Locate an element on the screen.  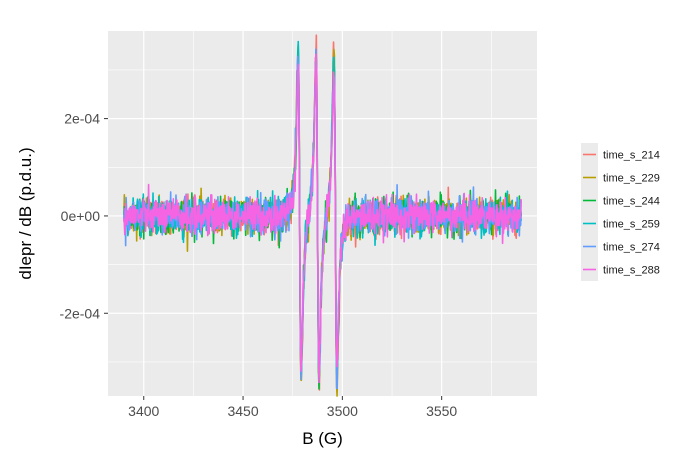
x-axis-title: B (G) is located at coordinates (322, 438).